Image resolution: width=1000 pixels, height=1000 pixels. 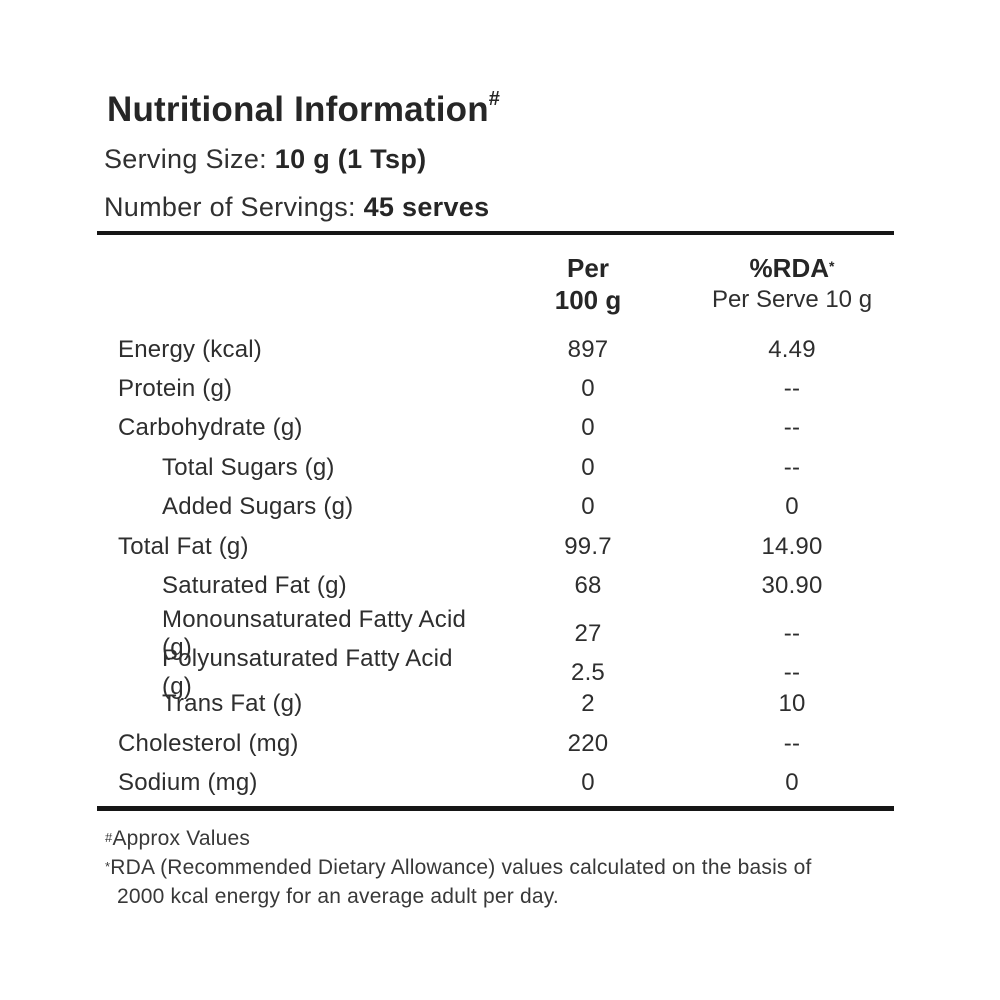 What do you see at coordinates (588, 633) in the screenshot?
I see `per-100g-value: 27` at bounding box center [588, 633].